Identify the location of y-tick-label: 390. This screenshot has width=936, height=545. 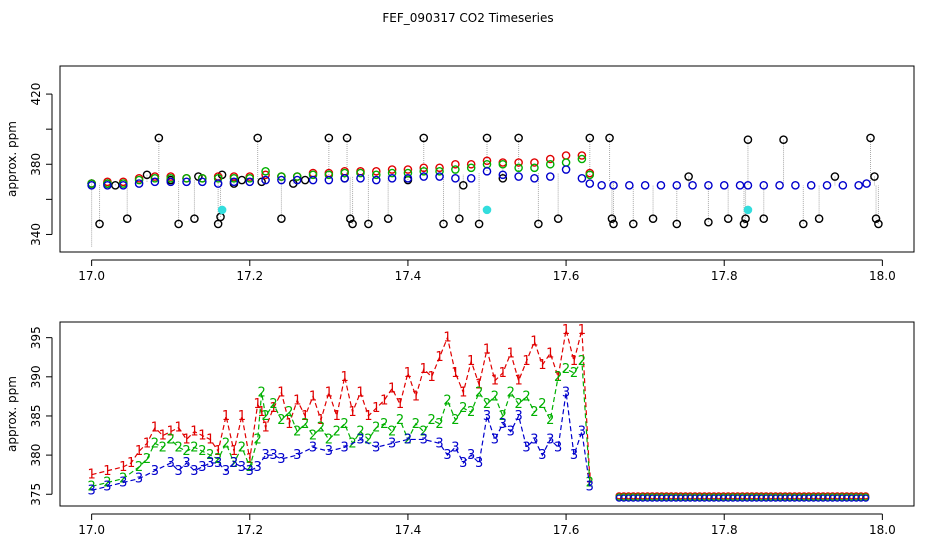
(36, 376).